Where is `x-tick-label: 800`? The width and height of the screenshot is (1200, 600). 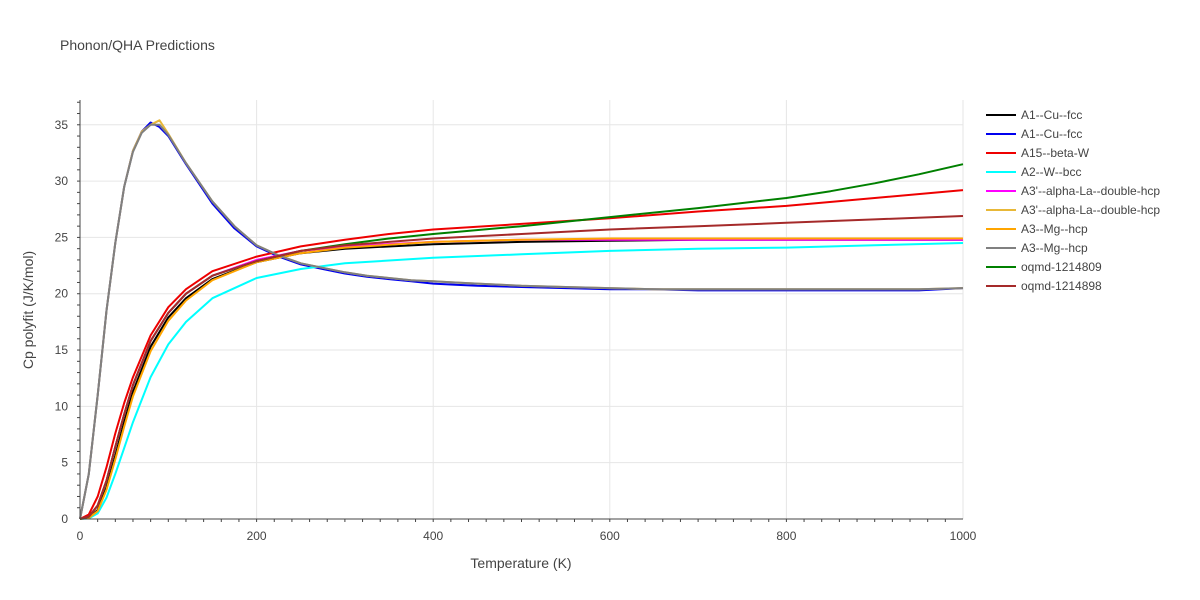
x-tick-label: 800 is located at coordinates (786, 536).